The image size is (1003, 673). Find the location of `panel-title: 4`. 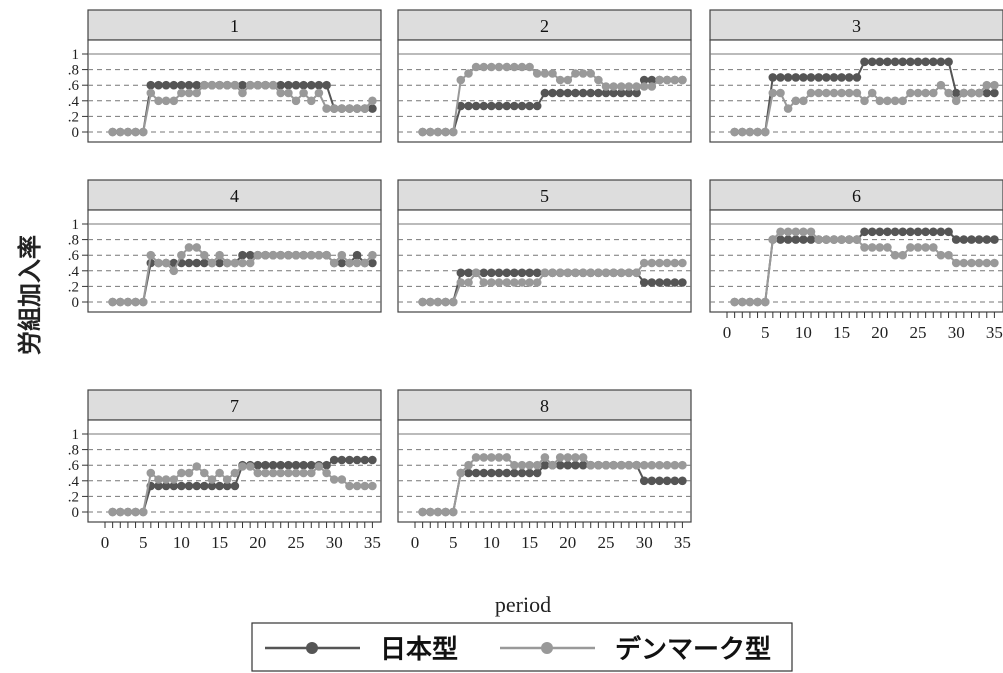

panel-title: 4 is located at coordinates (234, 196).